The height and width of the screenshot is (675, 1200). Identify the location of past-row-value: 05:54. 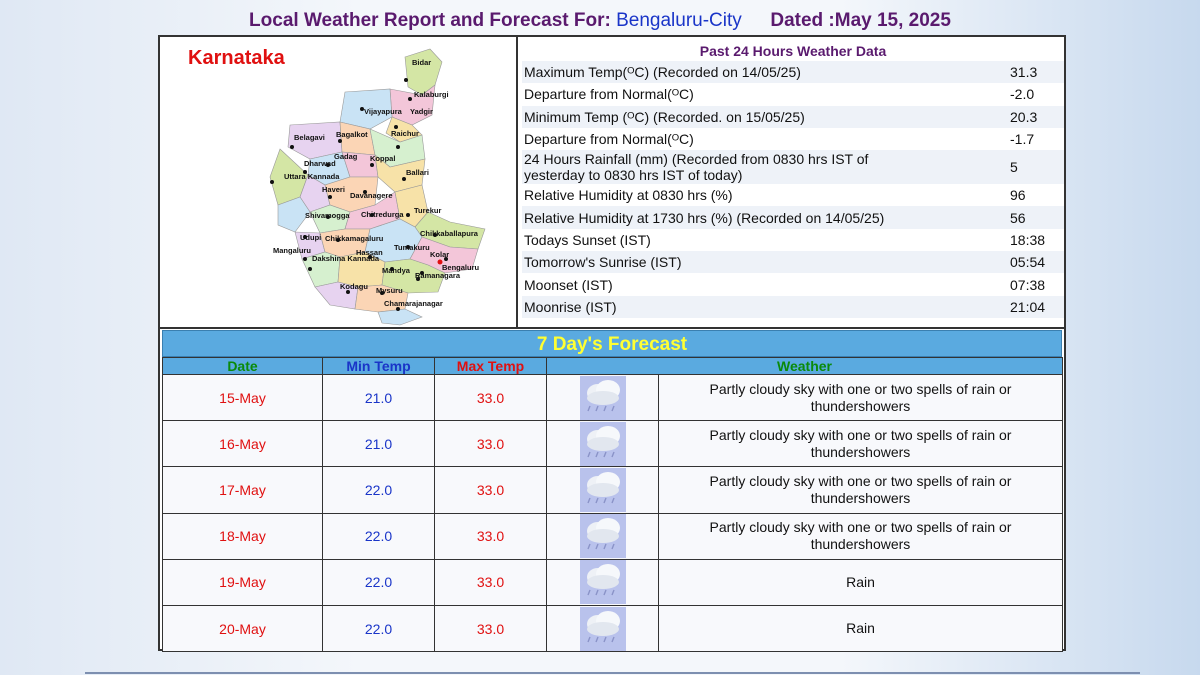
(1028, 262).